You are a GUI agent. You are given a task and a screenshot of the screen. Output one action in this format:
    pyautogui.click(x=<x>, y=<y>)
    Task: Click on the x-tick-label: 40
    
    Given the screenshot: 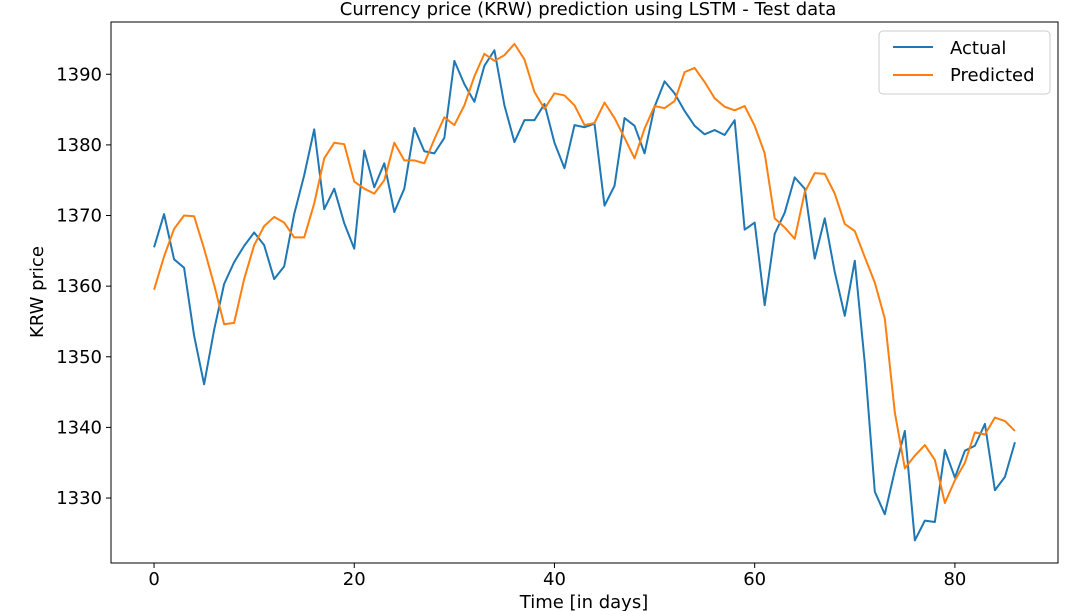 What is the action you would take?
    pyautogui.click(x=554, y=579)
    